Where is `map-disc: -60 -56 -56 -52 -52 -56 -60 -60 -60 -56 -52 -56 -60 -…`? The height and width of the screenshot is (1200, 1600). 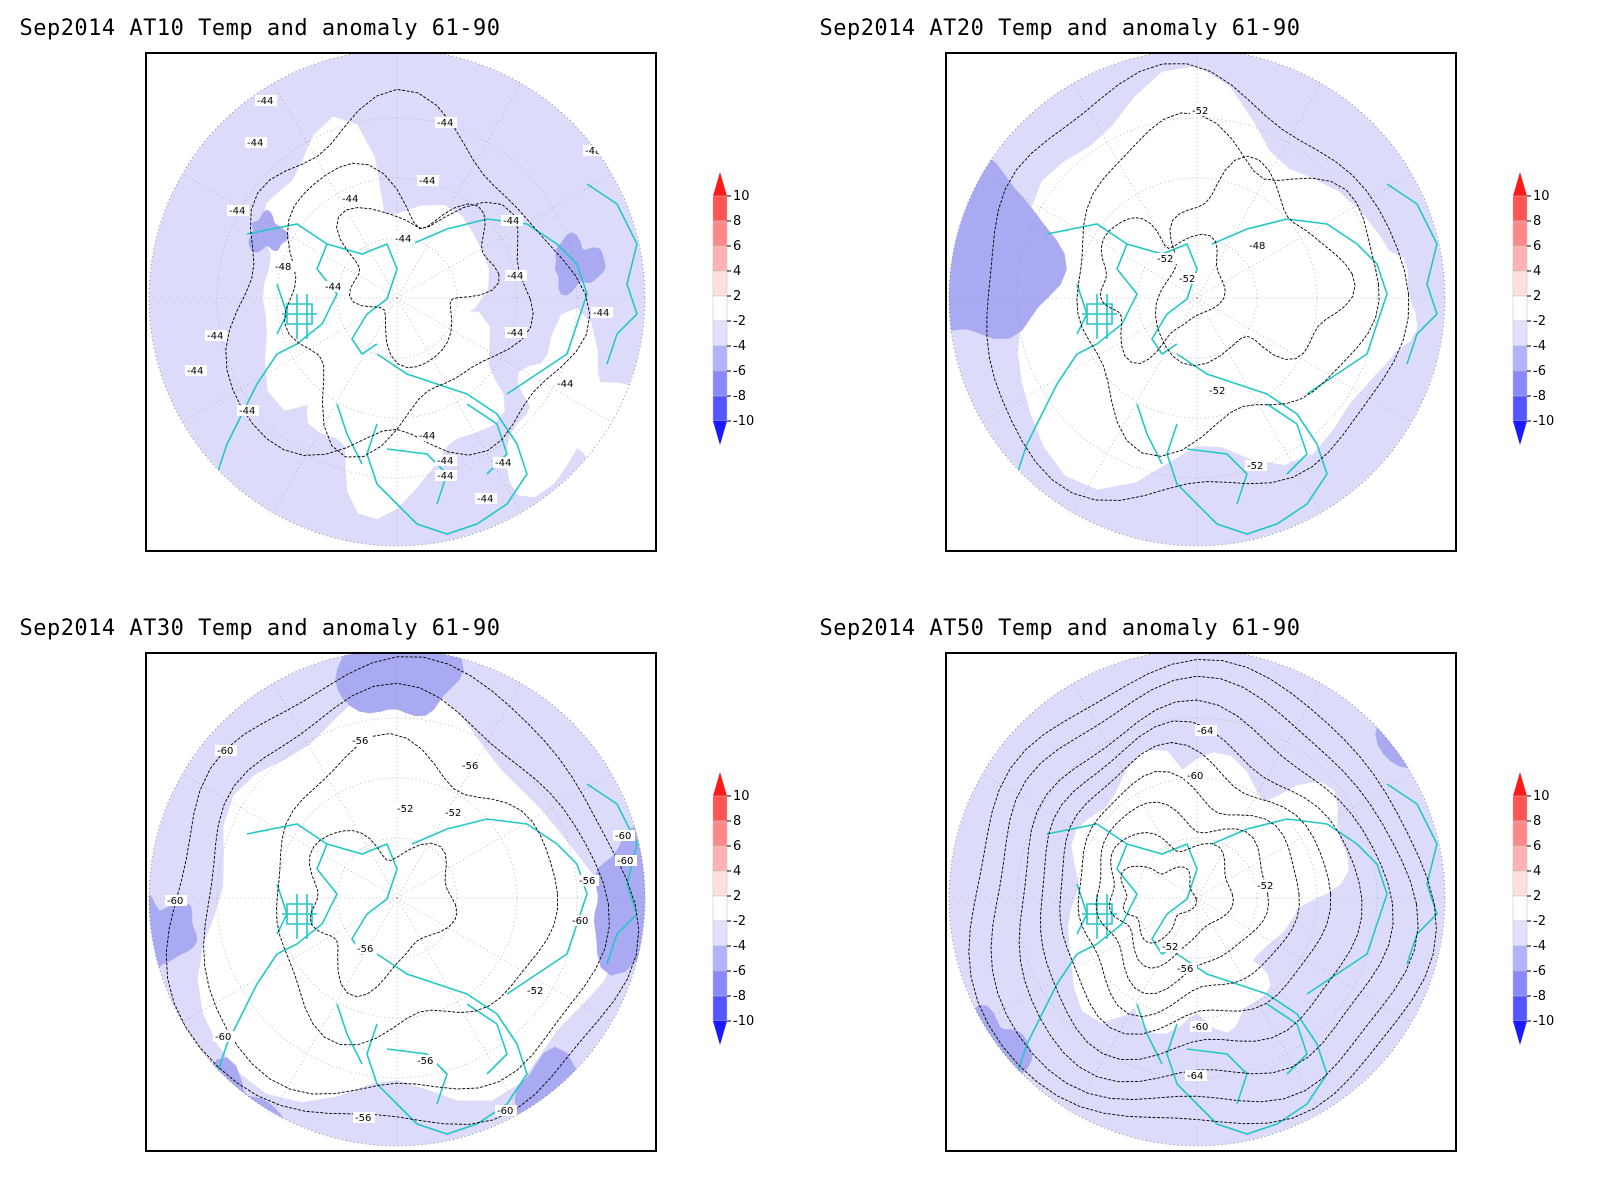
map-disc: -60 -56 -56 -52 -52 -56 -60 -60 -60 -56 -52 -56 -60 -… is located at coordinates (397, 900).